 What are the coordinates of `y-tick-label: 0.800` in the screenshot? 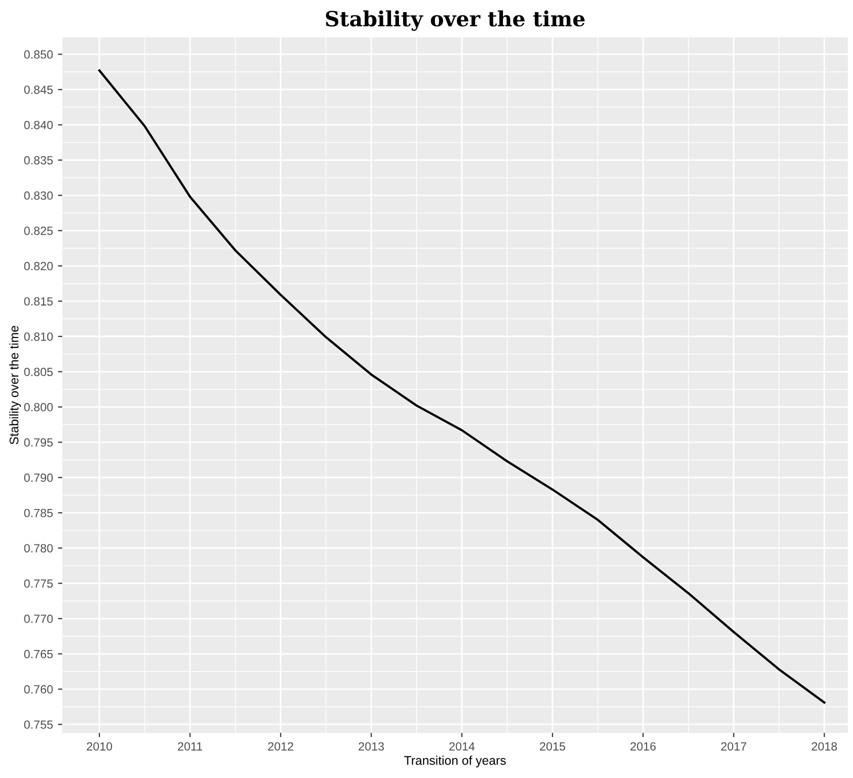 It's located at (38, 407).